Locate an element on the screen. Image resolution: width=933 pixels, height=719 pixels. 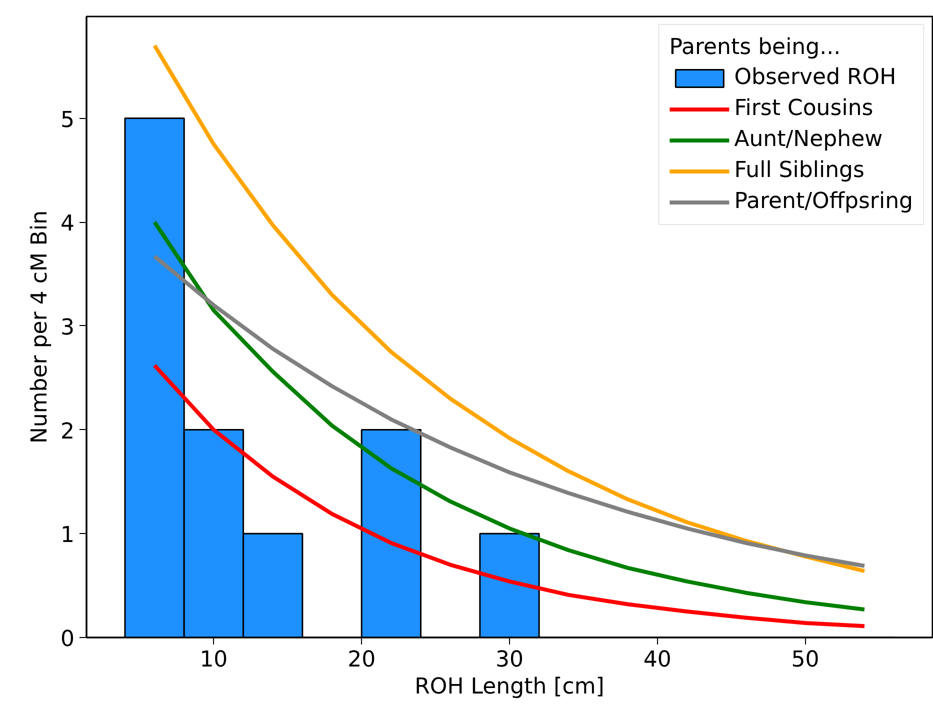
x-tick-label: 30 is located at coordinates (510, 660).